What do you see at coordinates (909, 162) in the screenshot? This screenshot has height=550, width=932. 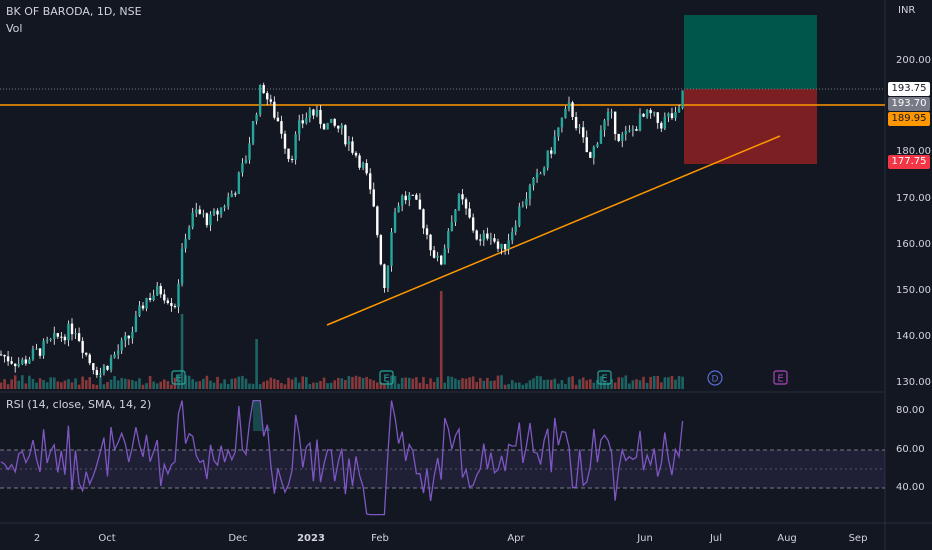 I see `price-label-stop: 177.75` at bounding box center [909, 162].